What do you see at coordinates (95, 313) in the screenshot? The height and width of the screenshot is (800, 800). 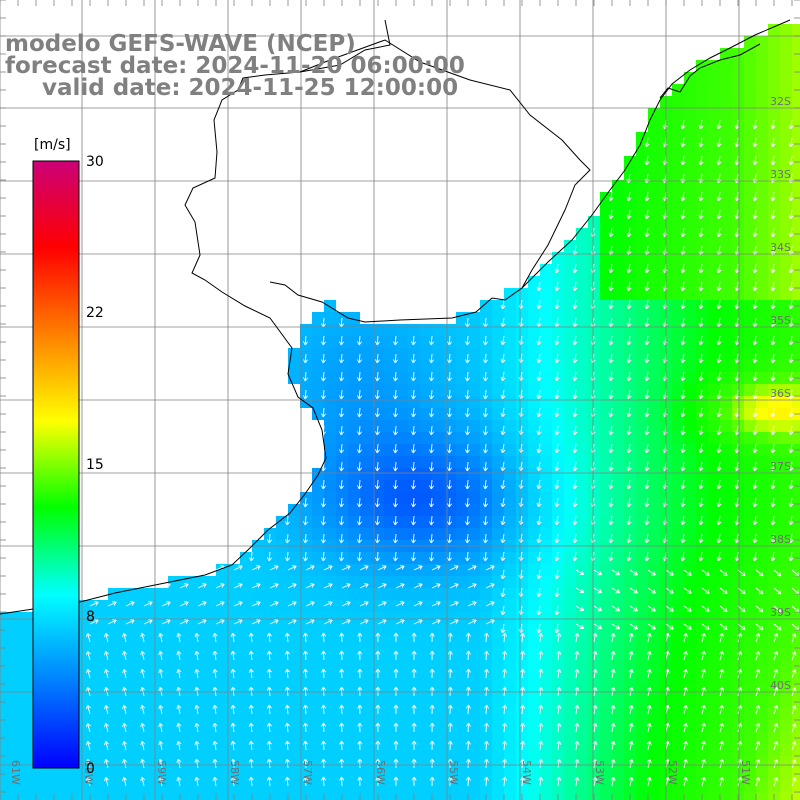 I see `colorbar-tick-22: 22` at bounding box center [95, 313].